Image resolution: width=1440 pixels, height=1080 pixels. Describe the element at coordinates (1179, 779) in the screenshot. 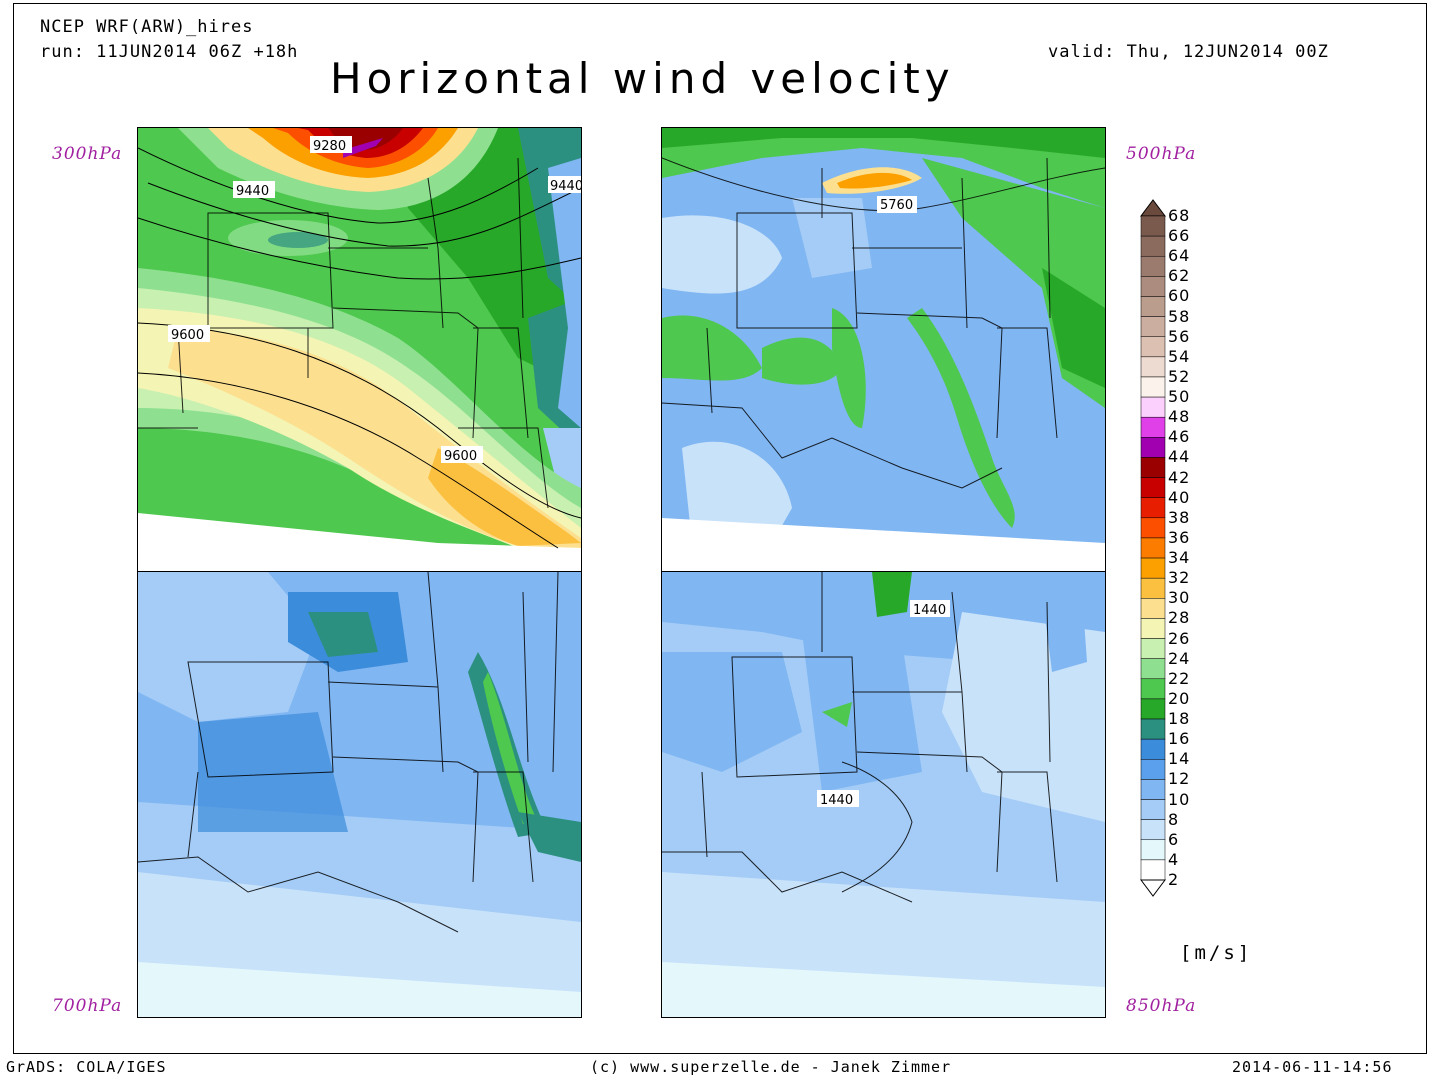

I see `colorbar-tick-label: 12` at that location.